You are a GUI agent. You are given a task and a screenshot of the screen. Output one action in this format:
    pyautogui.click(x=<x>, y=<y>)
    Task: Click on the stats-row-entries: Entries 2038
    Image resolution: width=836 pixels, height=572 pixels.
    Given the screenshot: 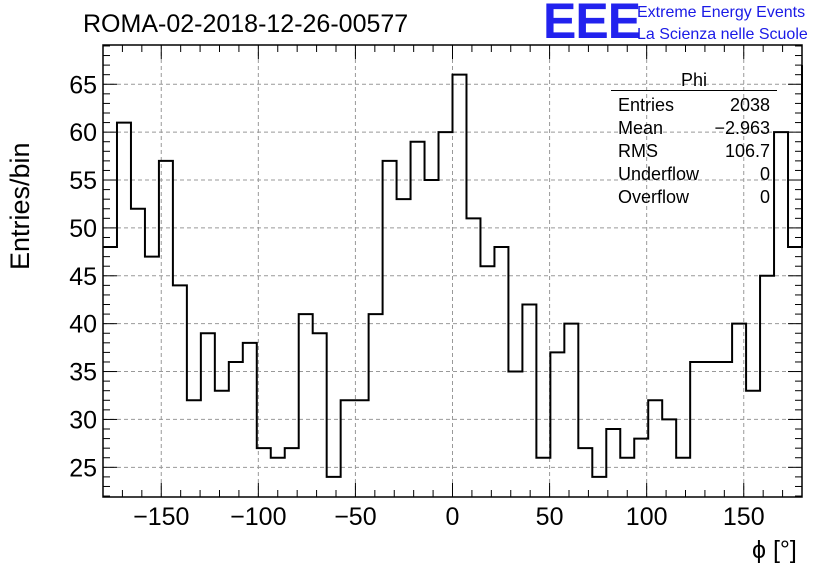 What is the action you would take?
    pyautogui.click(x=694, y=105)
    